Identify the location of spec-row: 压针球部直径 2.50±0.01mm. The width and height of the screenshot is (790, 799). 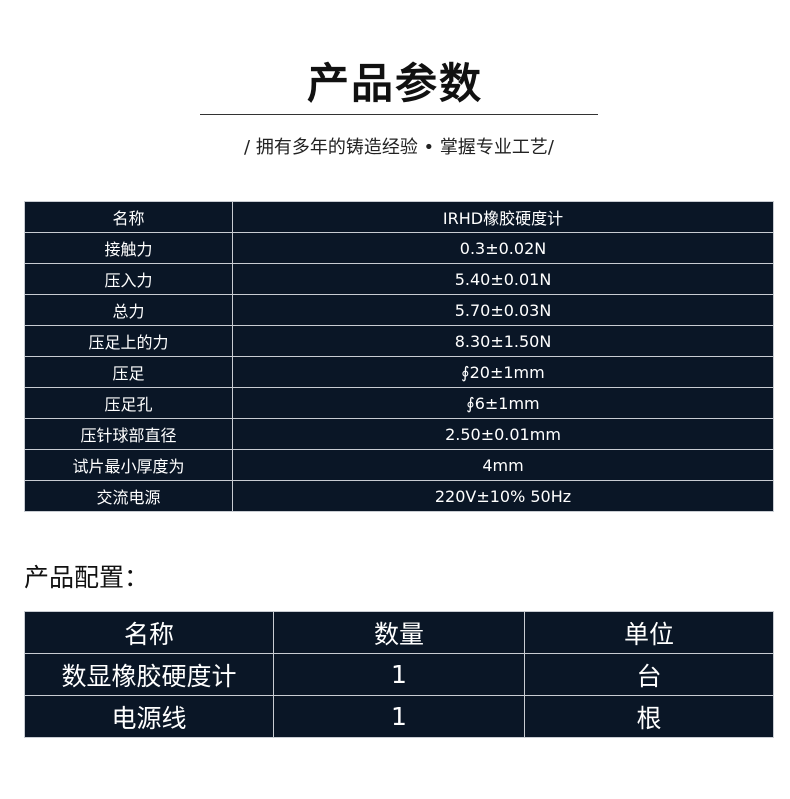
(399, 434).